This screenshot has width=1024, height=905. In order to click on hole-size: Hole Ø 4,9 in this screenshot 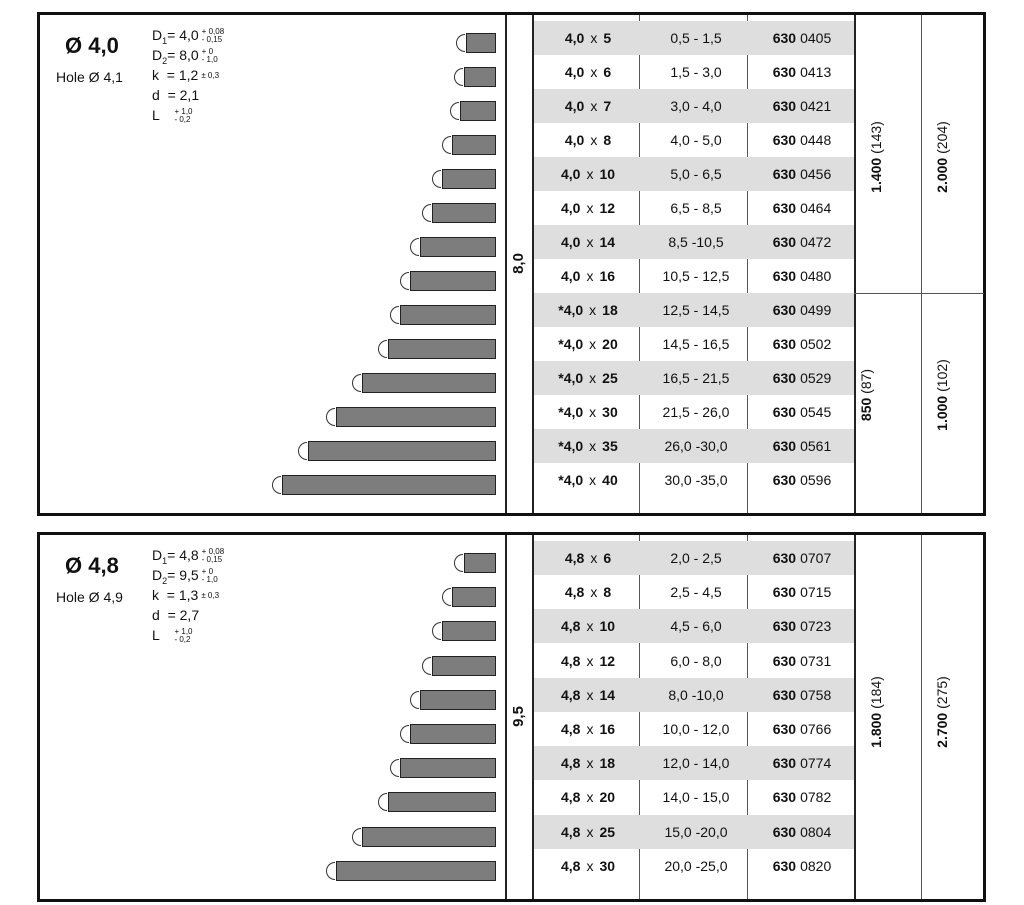, I will do `click(89, 597)`.